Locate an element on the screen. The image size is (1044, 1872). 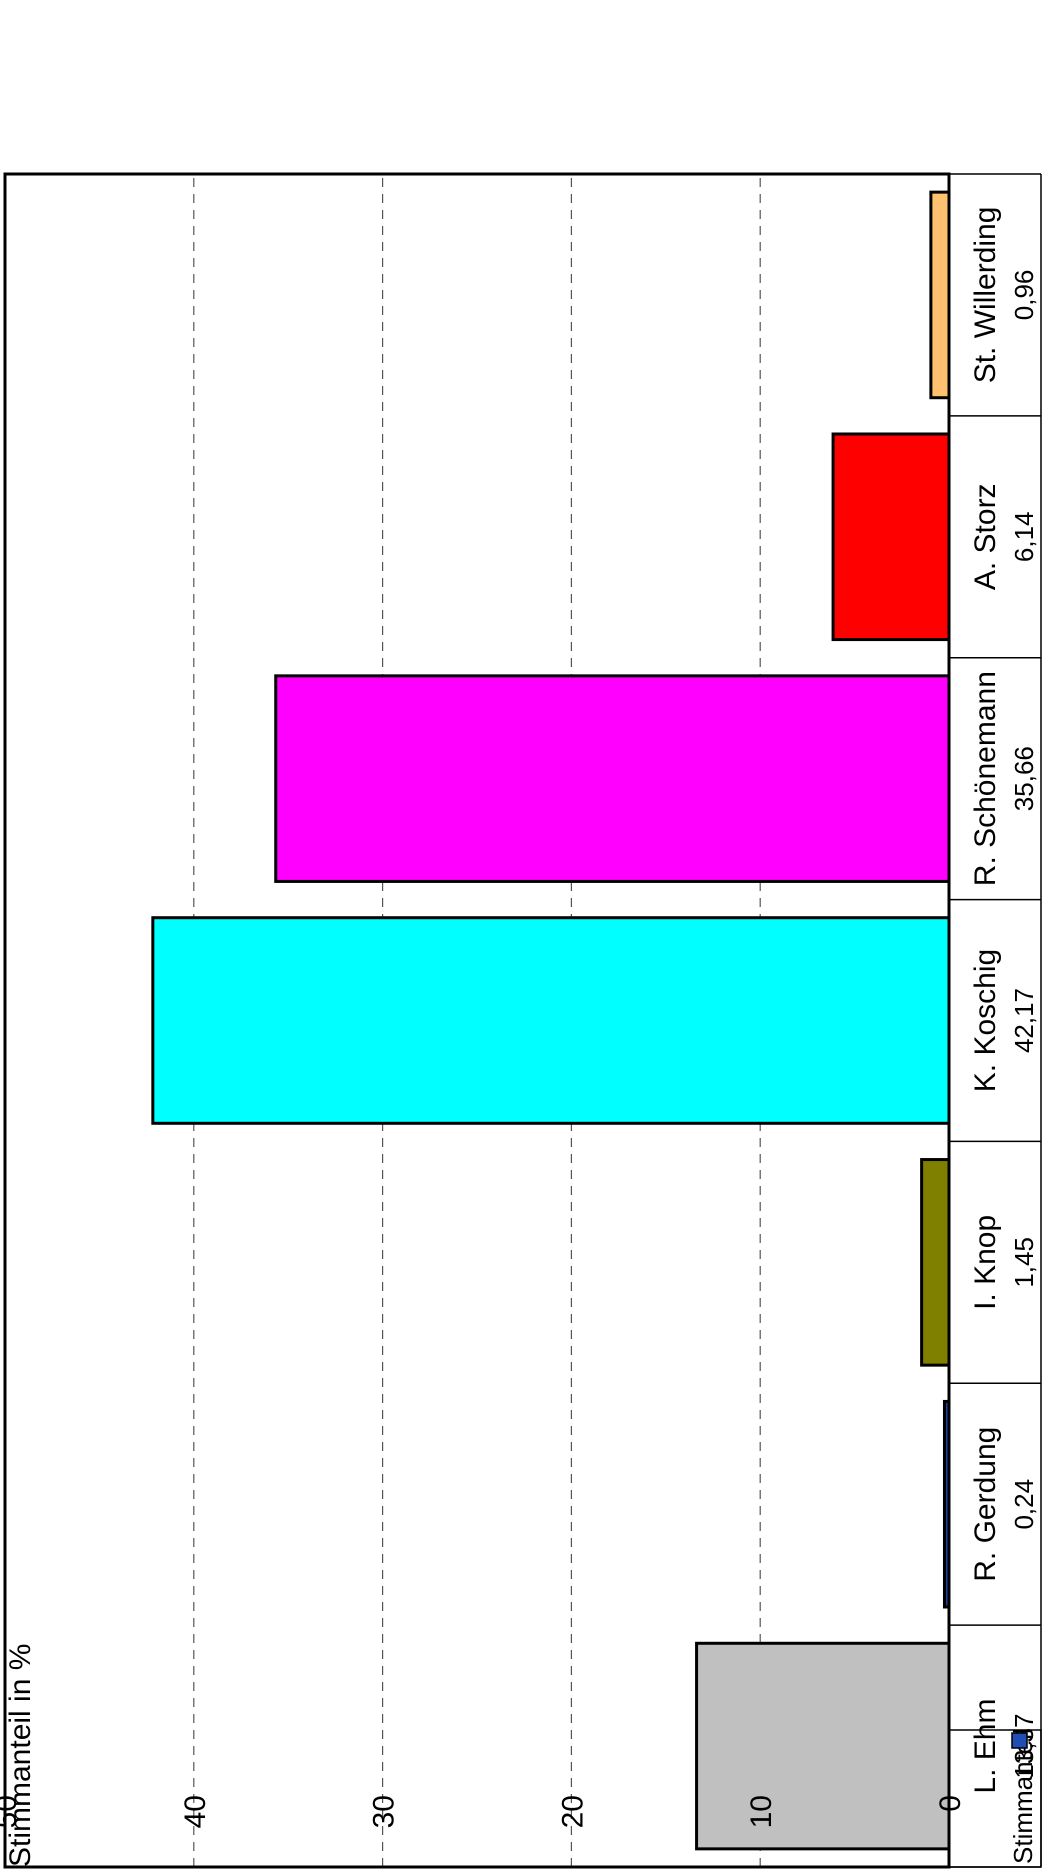
y-tick-label: 50 is located at coordinates (11, 1811).